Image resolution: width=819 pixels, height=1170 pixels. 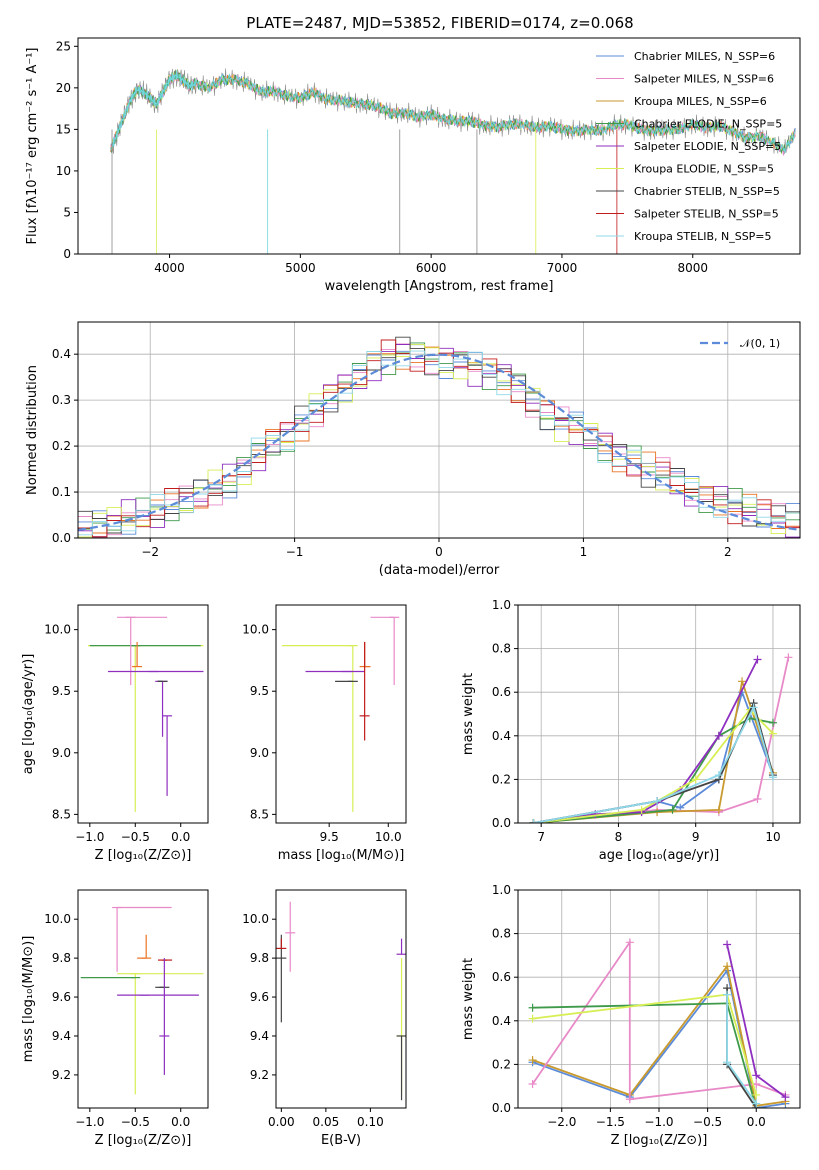 I want to click on x-tick-label: 8000, so click(x=692, y=268).